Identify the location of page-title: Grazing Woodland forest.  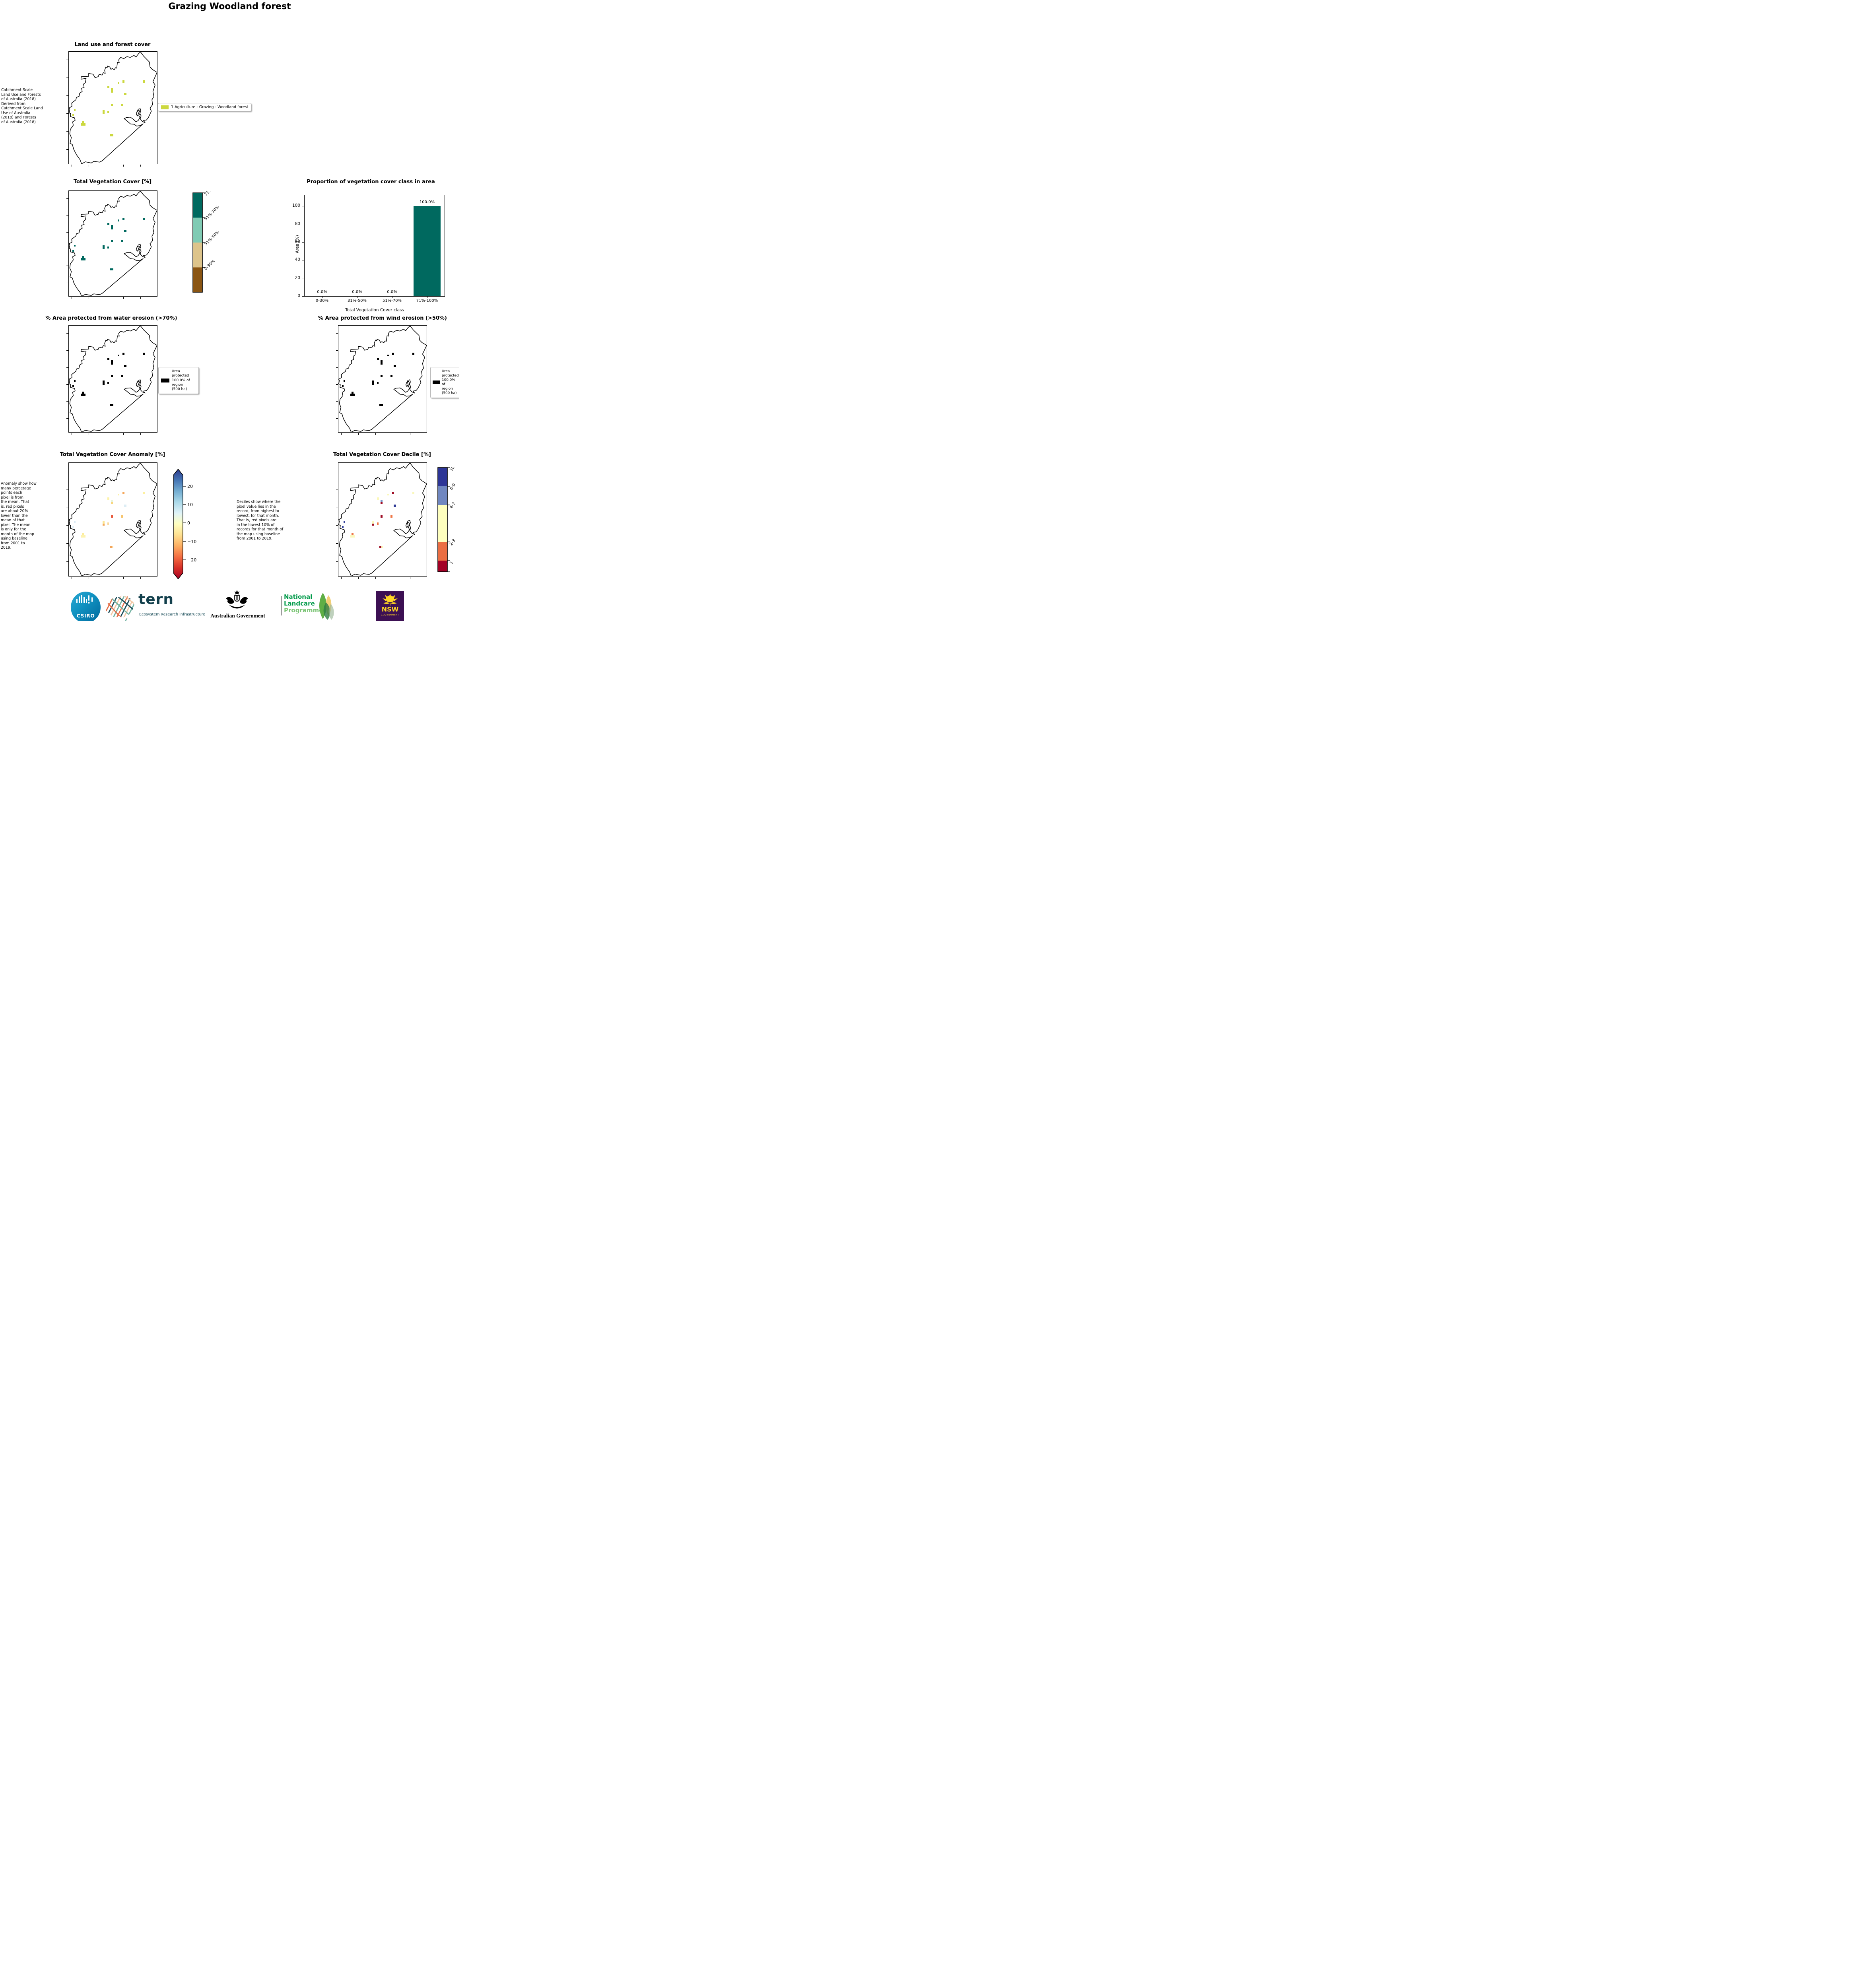
(229, 7).